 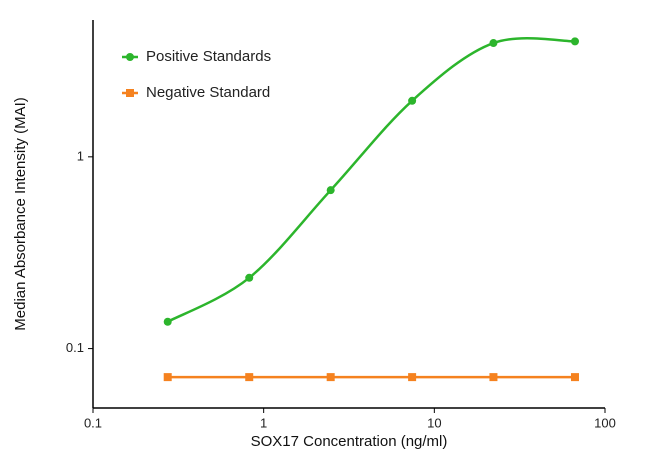 I want to click on y-tick-label: 1, so click(x=80, y=155).